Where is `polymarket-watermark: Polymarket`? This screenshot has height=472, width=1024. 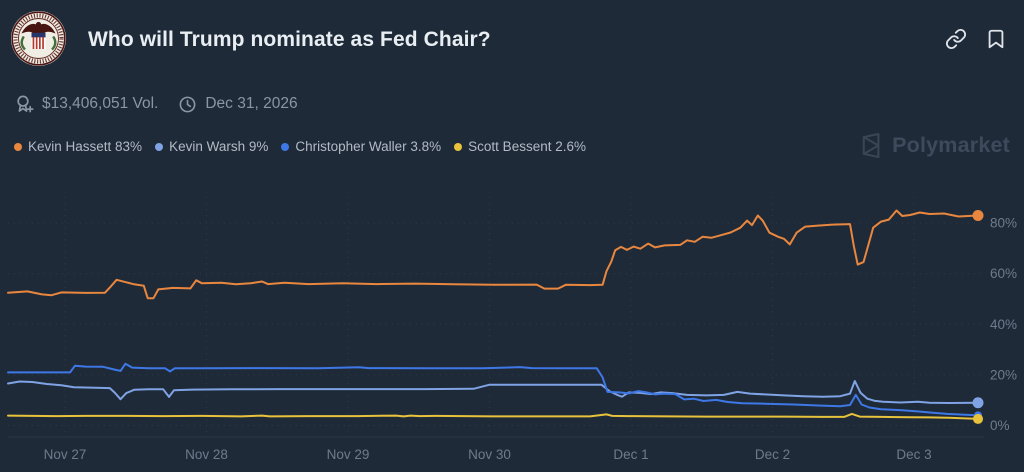 polymarket-watermark: Polymarket is located at coordinates (933, 145).